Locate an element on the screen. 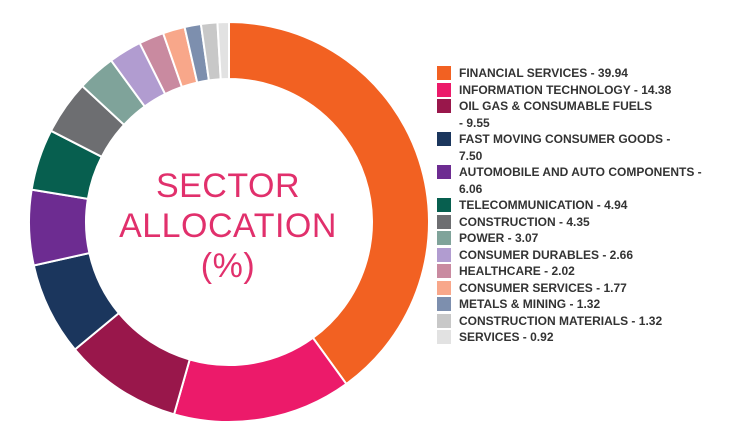  legend-item-6: TELECOMMUNICATION - 4.94 is located at coordinates (589, 205).